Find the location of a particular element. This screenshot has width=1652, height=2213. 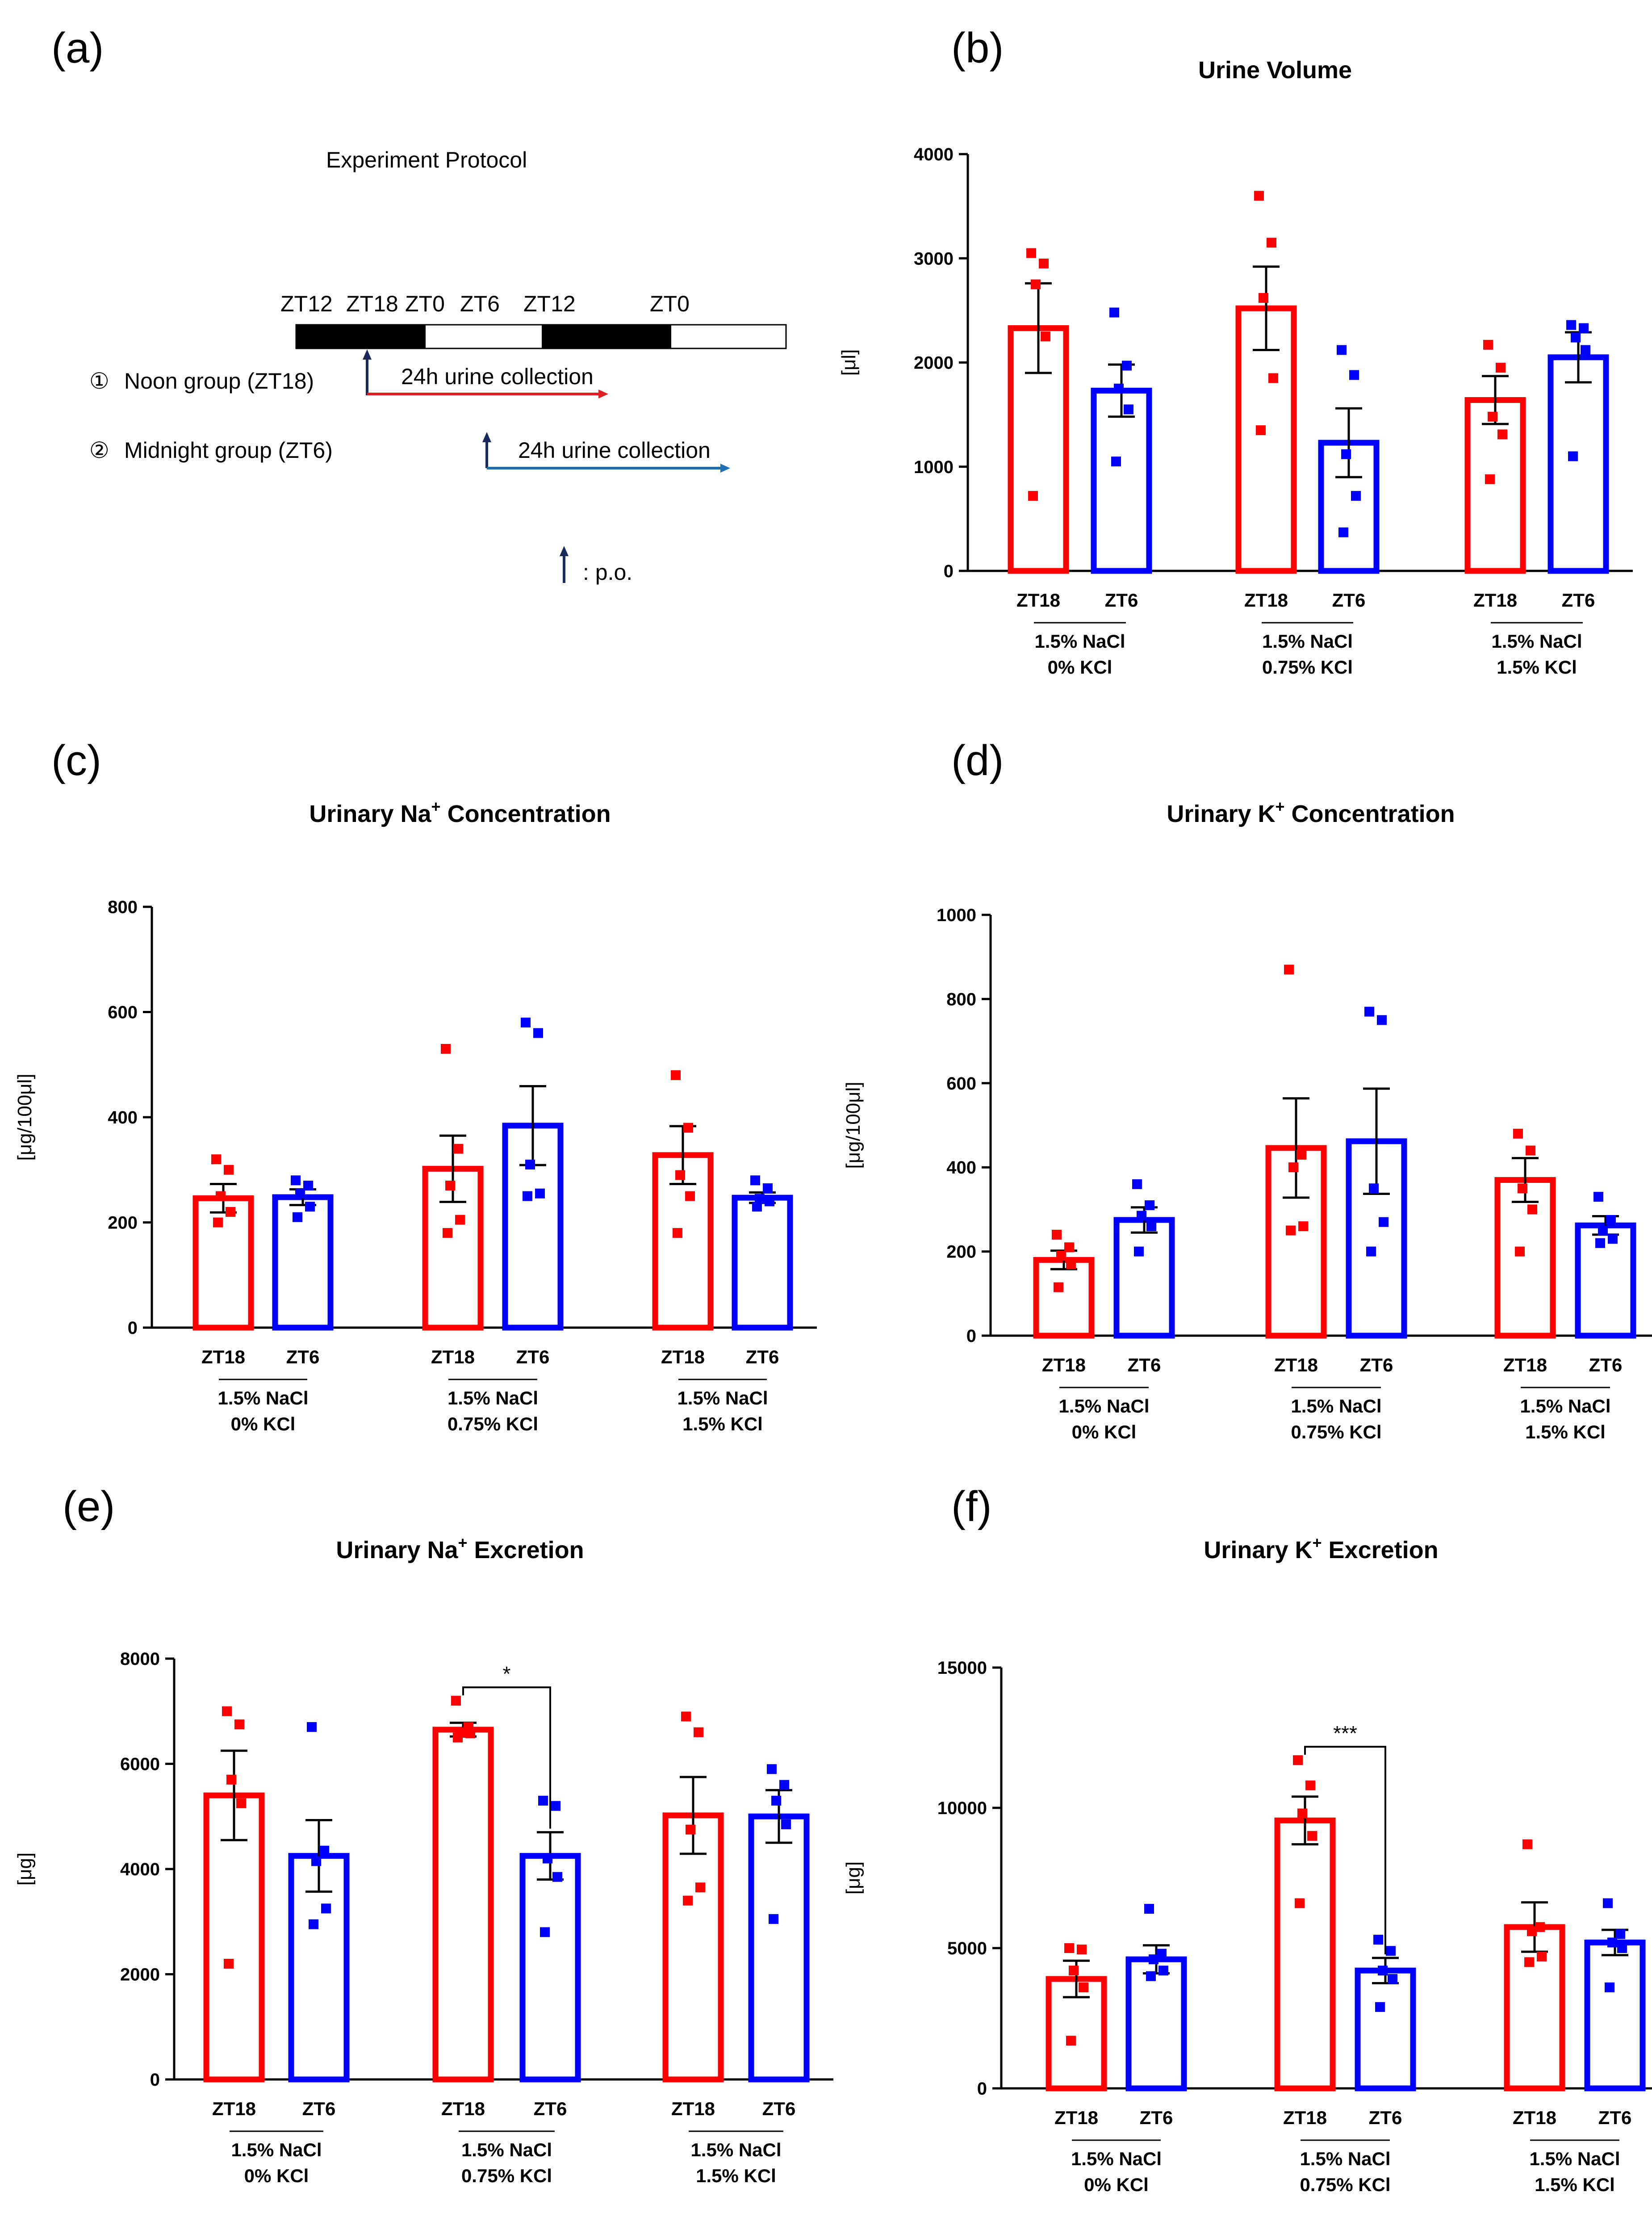

legend-arrowhead-icon is located at coordinates (564, 551).